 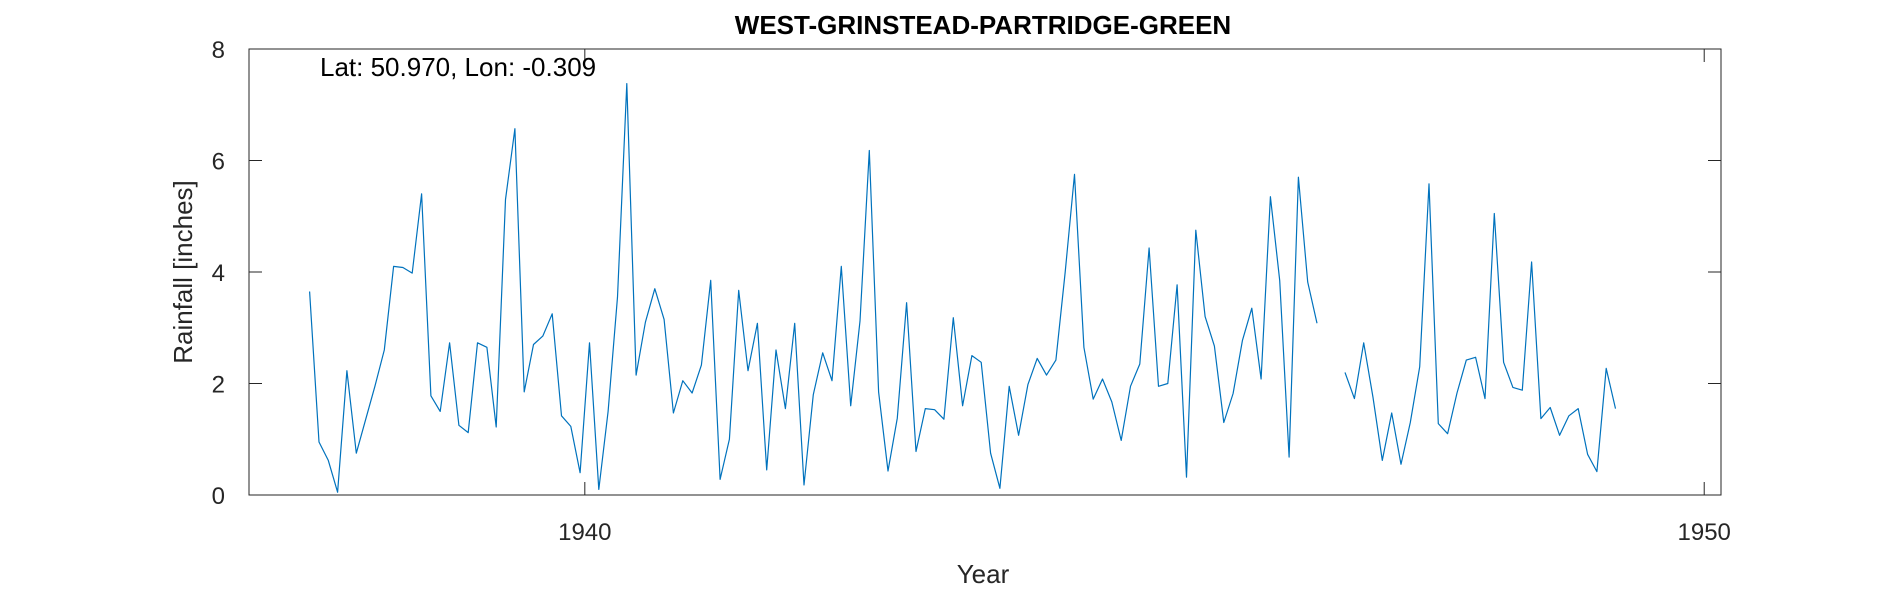 What do you see at coordinates (218, 385) in the screenshot?
I see `y-tick-label: 2` at bounding box center [218, 385].